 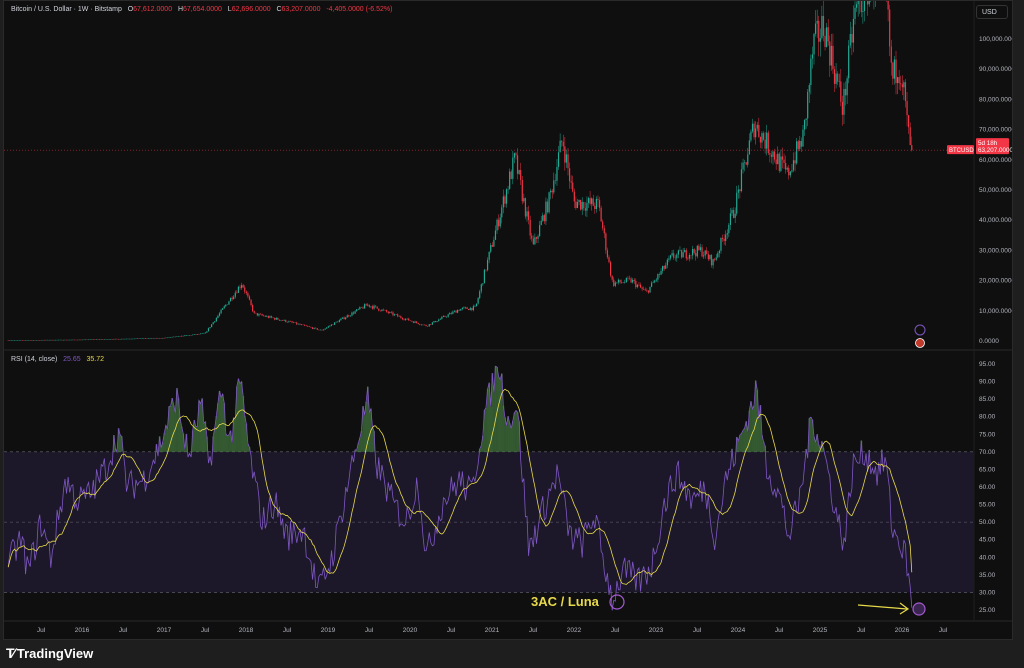 What do you see at coordinates (359, 9) in the screenshot?
I see `change-value: -4,405.0000 (-6.52%)` at bounding box center [359, 9].